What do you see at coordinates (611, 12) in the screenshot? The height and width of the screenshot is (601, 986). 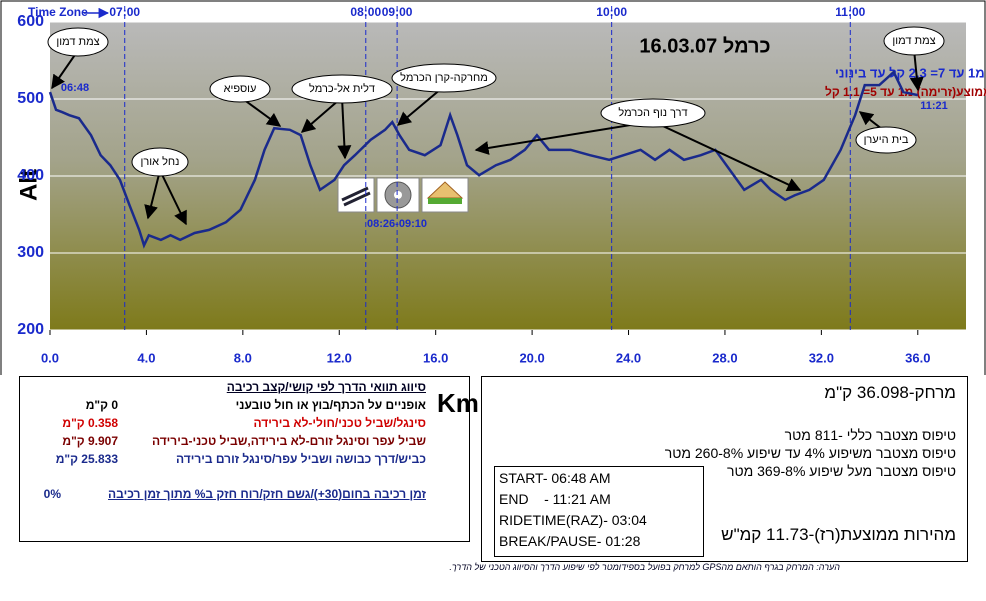 I see `time-marker-label: 10:00` at bounding box center [611, 12].